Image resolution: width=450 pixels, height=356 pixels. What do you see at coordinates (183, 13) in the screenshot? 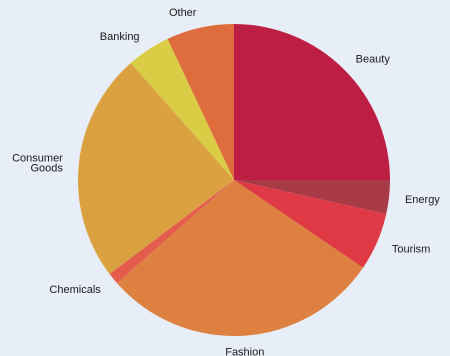
I see `slice-label-other: Other` at bounding box center [183, 13].